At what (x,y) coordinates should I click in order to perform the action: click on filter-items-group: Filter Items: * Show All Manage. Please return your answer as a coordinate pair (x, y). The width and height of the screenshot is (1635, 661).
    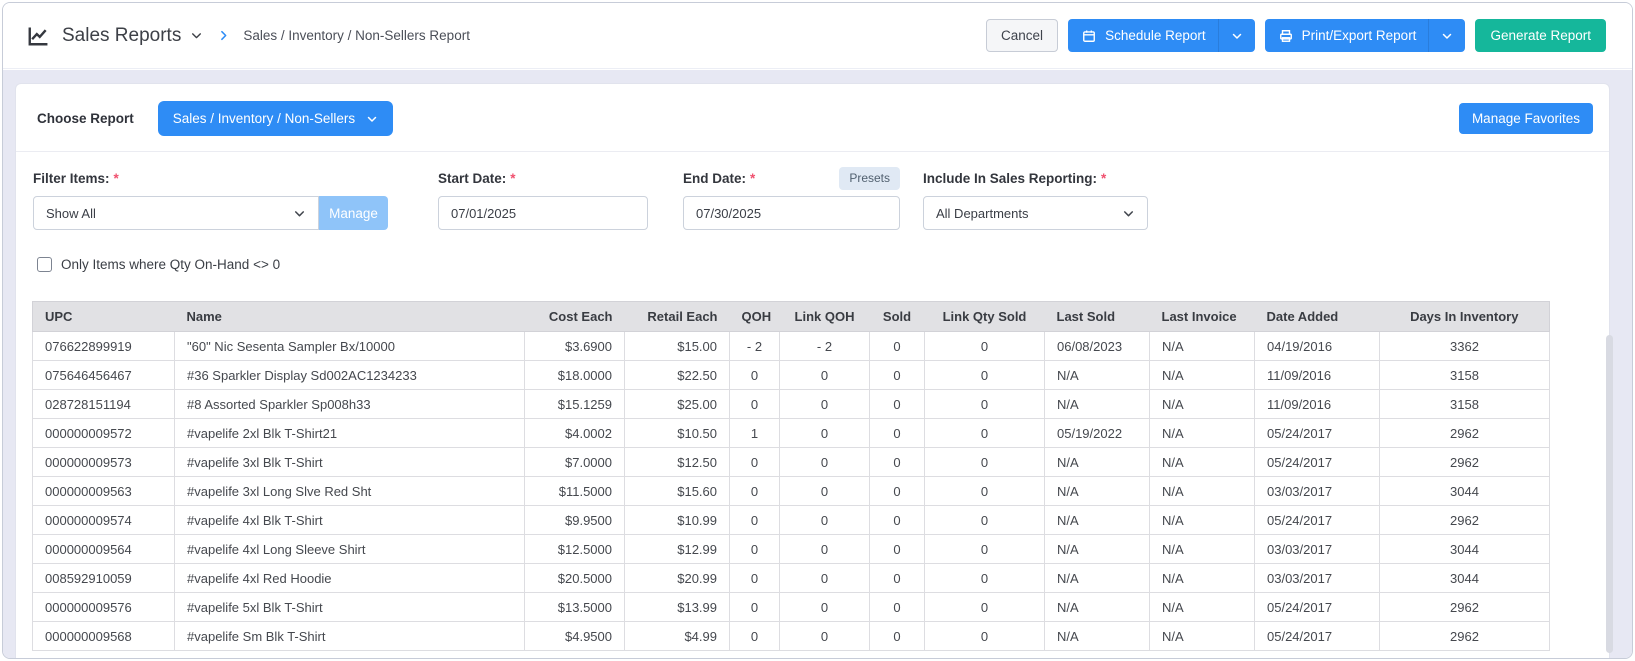
    Looking at the image, I should click on (210, 198).